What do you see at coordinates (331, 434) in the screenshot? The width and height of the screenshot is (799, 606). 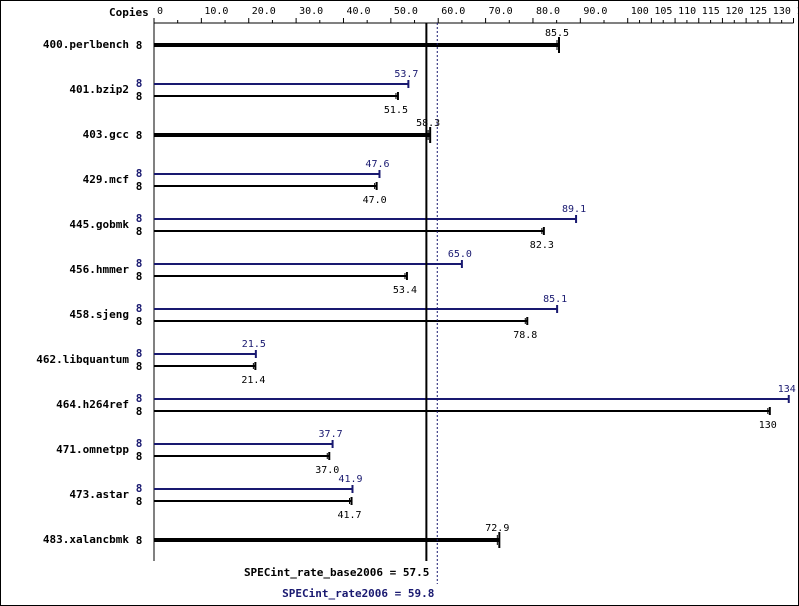 I see `peak-value-label: 37.7` at bounding box center [331, 434].